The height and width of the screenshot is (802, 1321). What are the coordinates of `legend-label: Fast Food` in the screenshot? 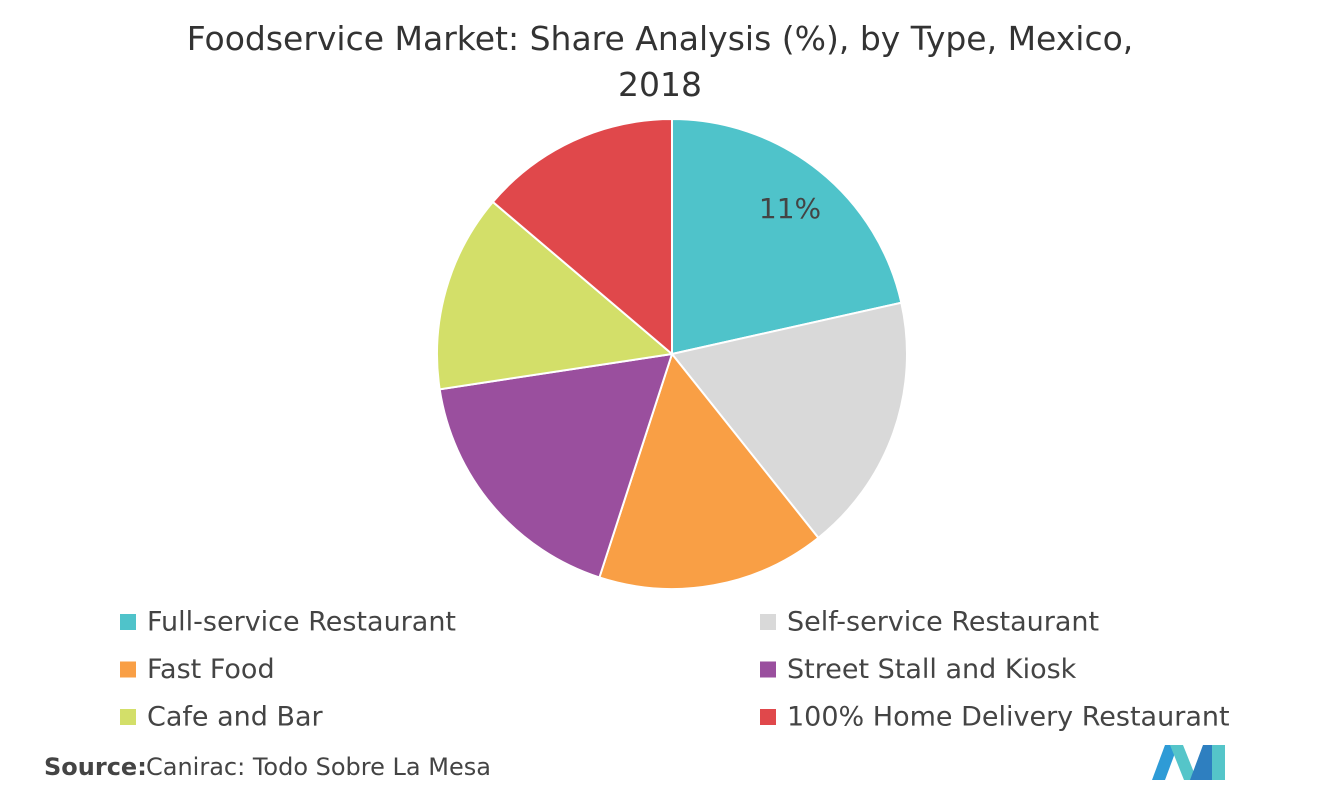 It's located at (211, 669).